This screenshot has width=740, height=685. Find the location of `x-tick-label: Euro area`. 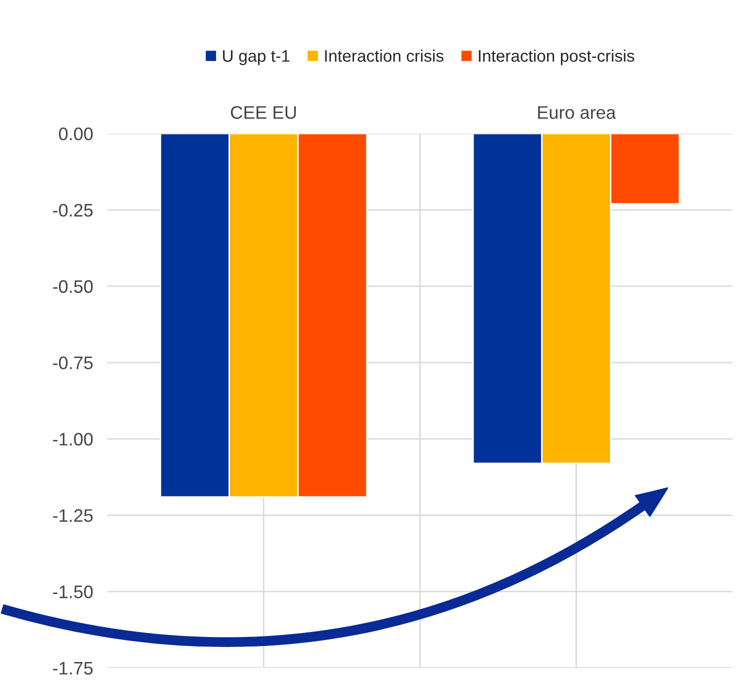

x-tick-label: Euro area is located at coordinates (577, 112).